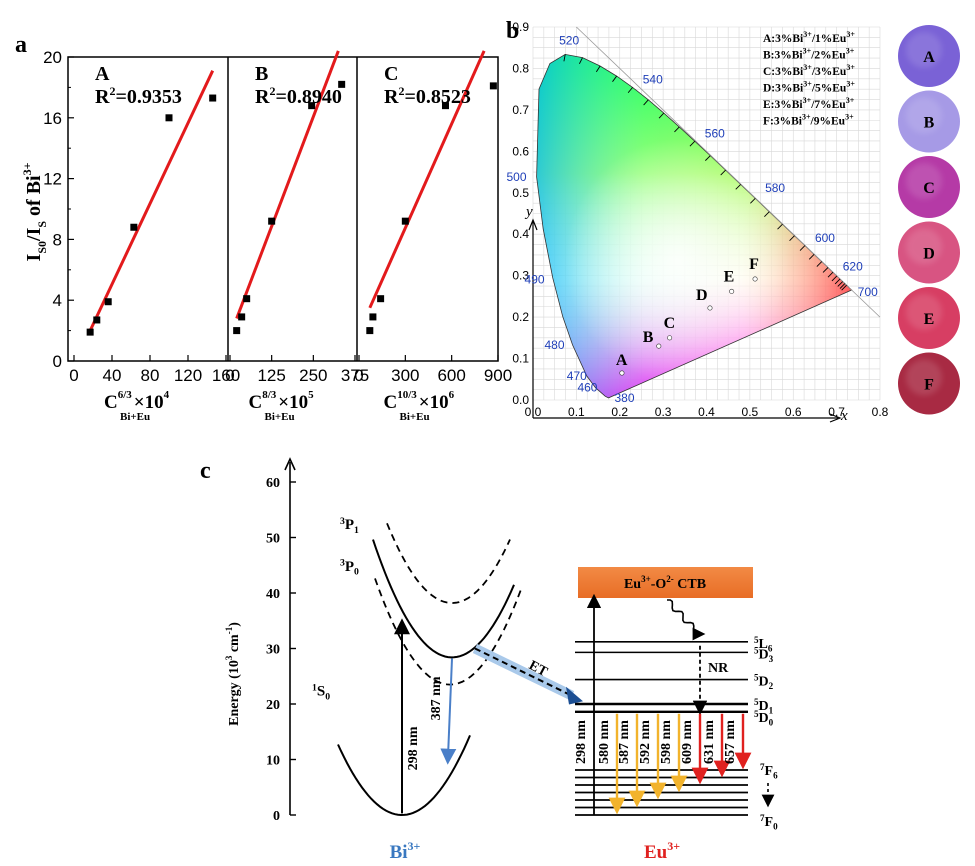 The image size is (975, 866). What do you see at coordinates (448, 711) in the screenshot?
I see `bi-emission-arrow` at bounding box center [448, 711].